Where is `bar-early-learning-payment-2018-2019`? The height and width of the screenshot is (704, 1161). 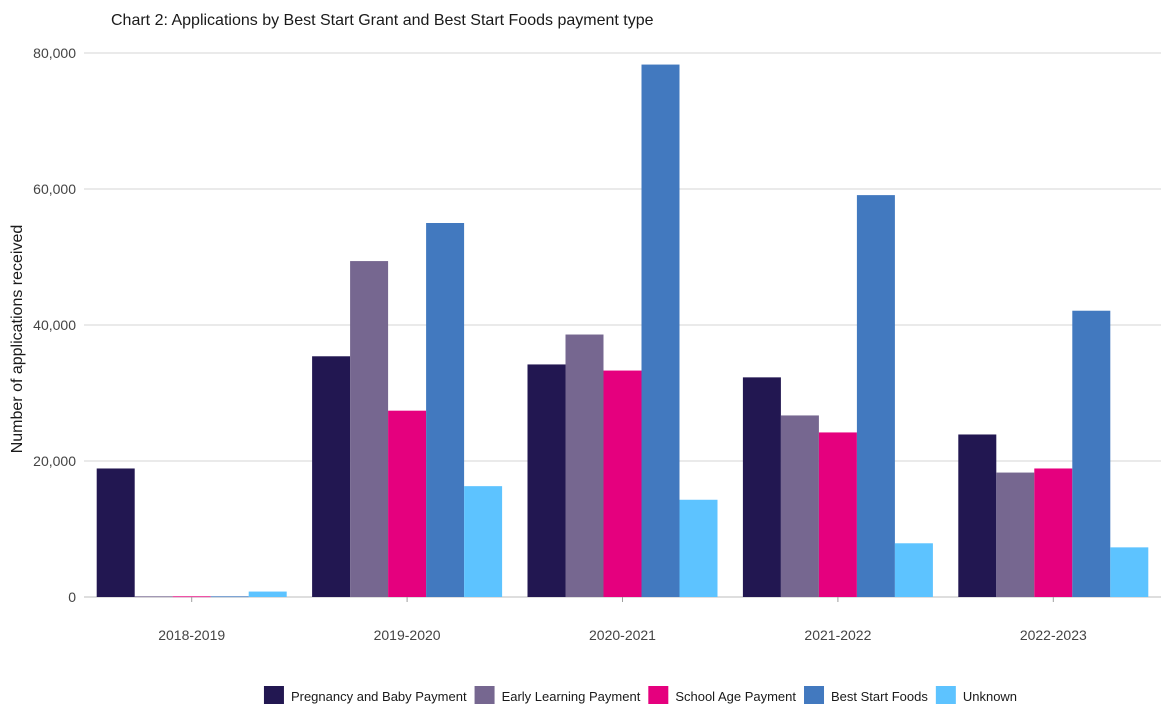 bar-early-learning-payment-2018-2019 is located at coordinates (153, 597).